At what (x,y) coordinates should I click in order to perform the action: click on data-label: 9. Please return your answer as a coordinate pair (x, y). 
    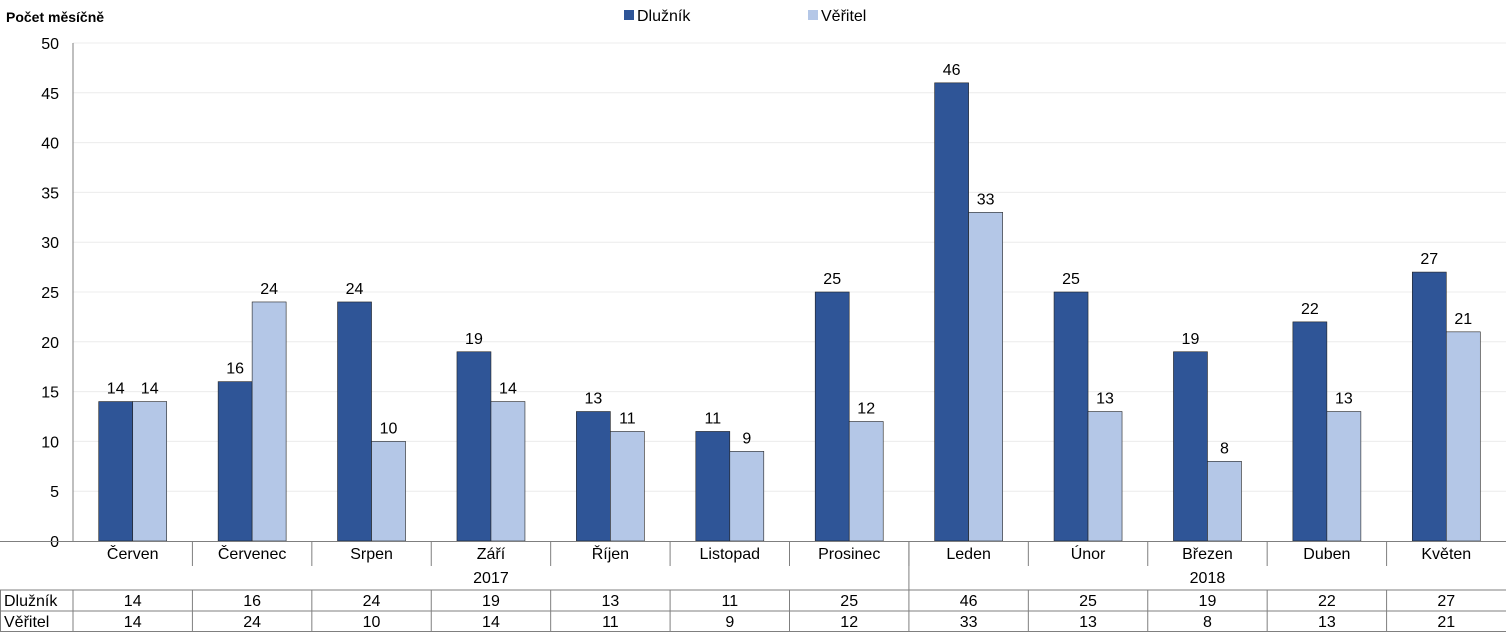
    Looking at the image, I should click on (746, 438).